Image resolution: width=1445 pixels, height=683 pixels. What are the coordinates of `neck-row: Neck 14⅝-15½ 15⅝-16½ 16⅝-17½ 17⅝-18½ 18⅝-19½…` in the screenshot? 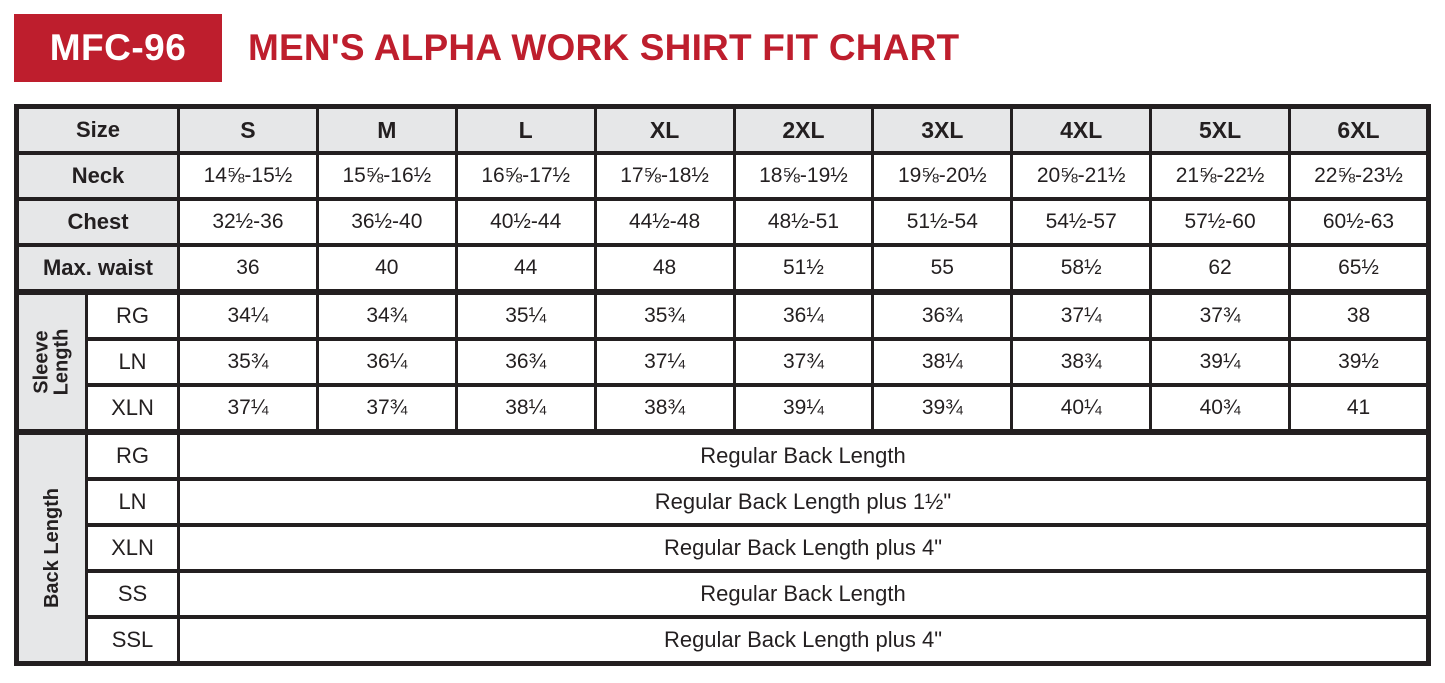 It's located at (722, 176).